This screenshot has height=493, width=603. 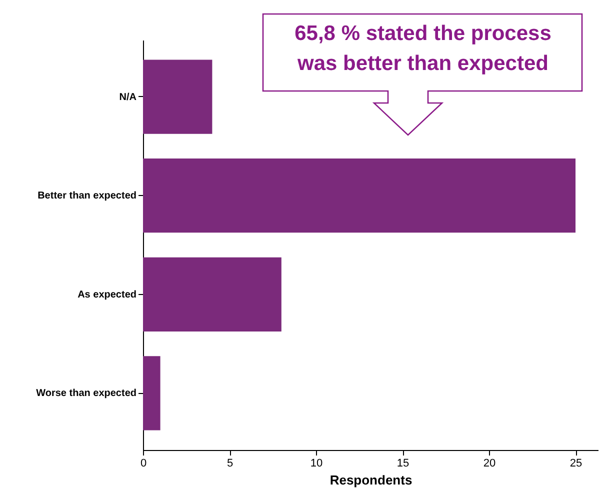 I want to click on x-tick-label: 25, so click(x=576, y=464).